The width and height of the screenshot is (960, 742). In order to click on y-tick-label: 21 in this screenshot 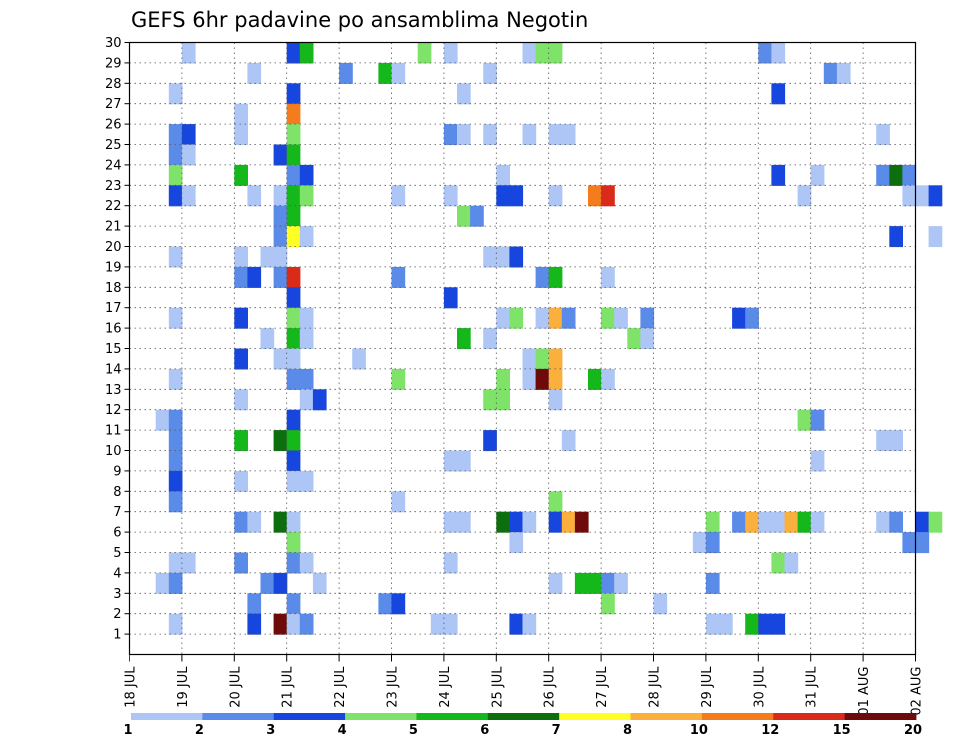, I will do `click(113, 227)`.